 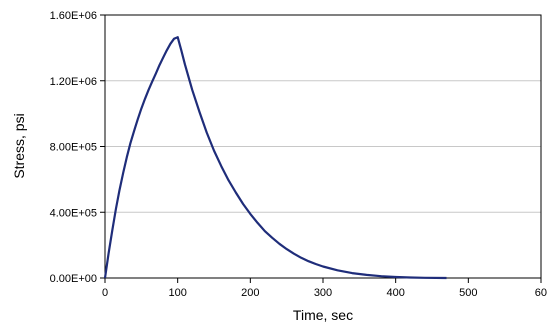 What do you see at coordinates (73, 279) in the screenshot?
I see `y-tick-label: 0.00E+00` at bounding box center [73, 279].